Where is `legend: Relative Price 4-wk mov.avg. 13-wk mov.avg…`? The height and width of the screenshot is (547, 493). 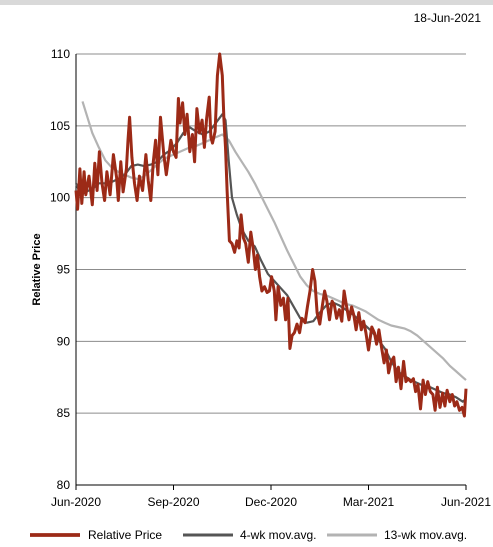 legend: Relative Price 4-wk mov.avg. 13-wk mov.avg… is located at coordinates (248, 535).